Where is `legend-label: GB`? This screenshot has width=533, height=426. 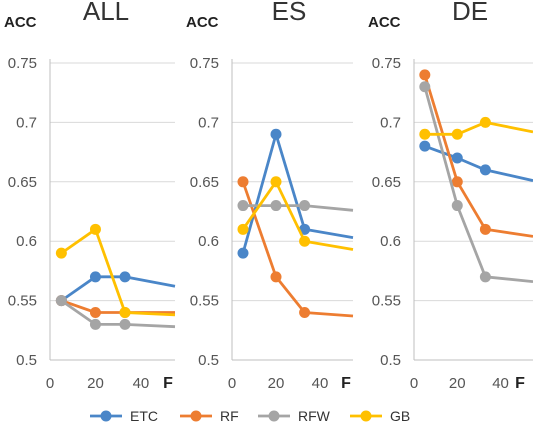
legend-label: GB is located at coordinates (400, 416).